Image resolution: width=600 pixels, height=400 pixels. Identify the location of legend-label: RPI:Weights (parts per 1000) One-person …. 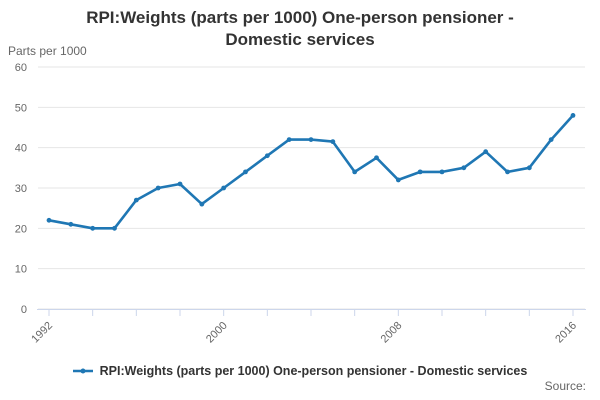
(313, 371).